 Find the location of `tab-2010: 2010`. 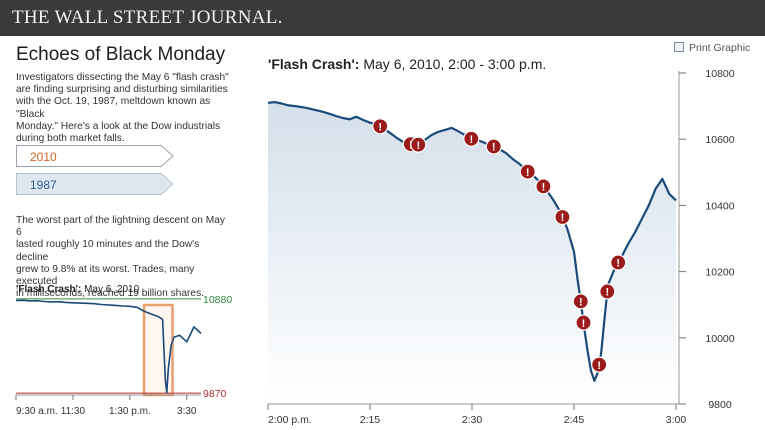

tab-2010: 2010 is located at coordinates (95, 156).